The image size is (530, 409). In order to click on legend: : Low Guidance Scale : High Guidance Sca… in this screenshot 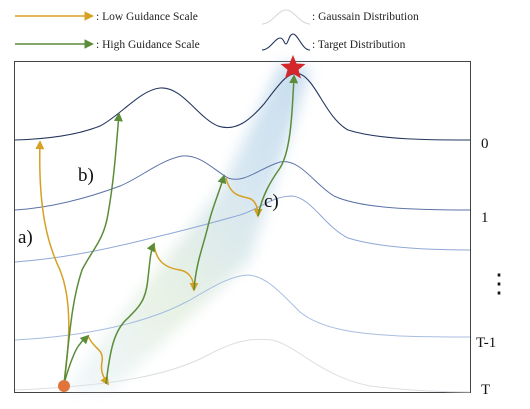, I will do `click(217, 30)`.